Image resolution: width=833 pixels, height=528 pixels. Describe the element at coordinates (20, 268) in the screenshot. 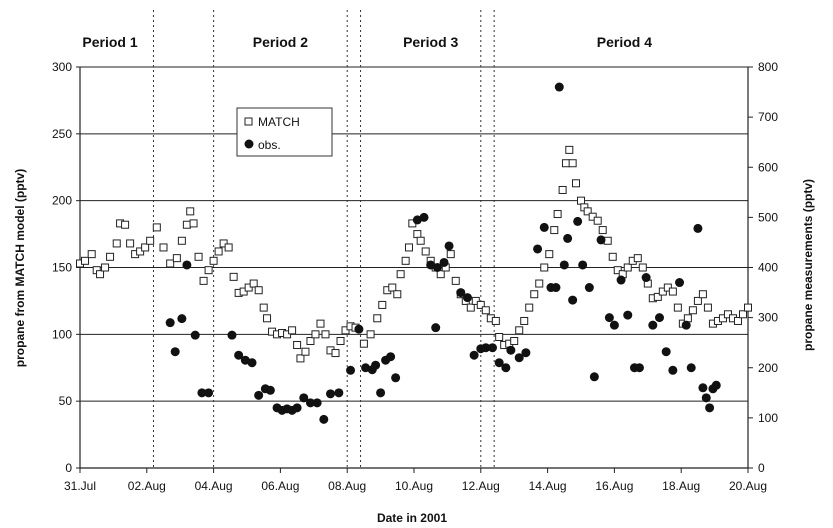

I see `y-axis-left-title: propane from MATCH model (pptv)` at that location.